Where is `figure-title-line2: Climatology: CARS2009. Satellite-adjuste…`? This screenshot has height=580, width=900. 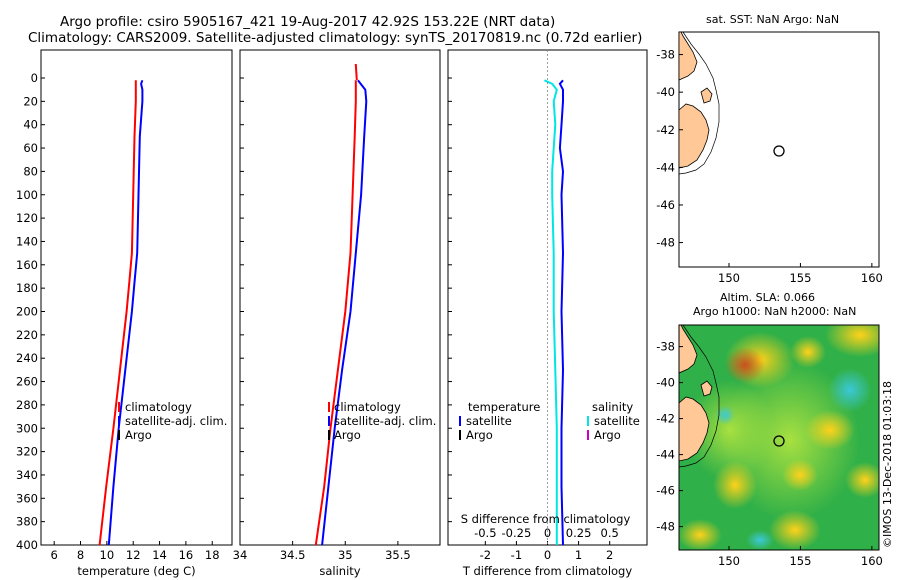
figure-title-line2: Climatology: CARS2009. Satellite-adjuste… is located at coordinates (335, 38).